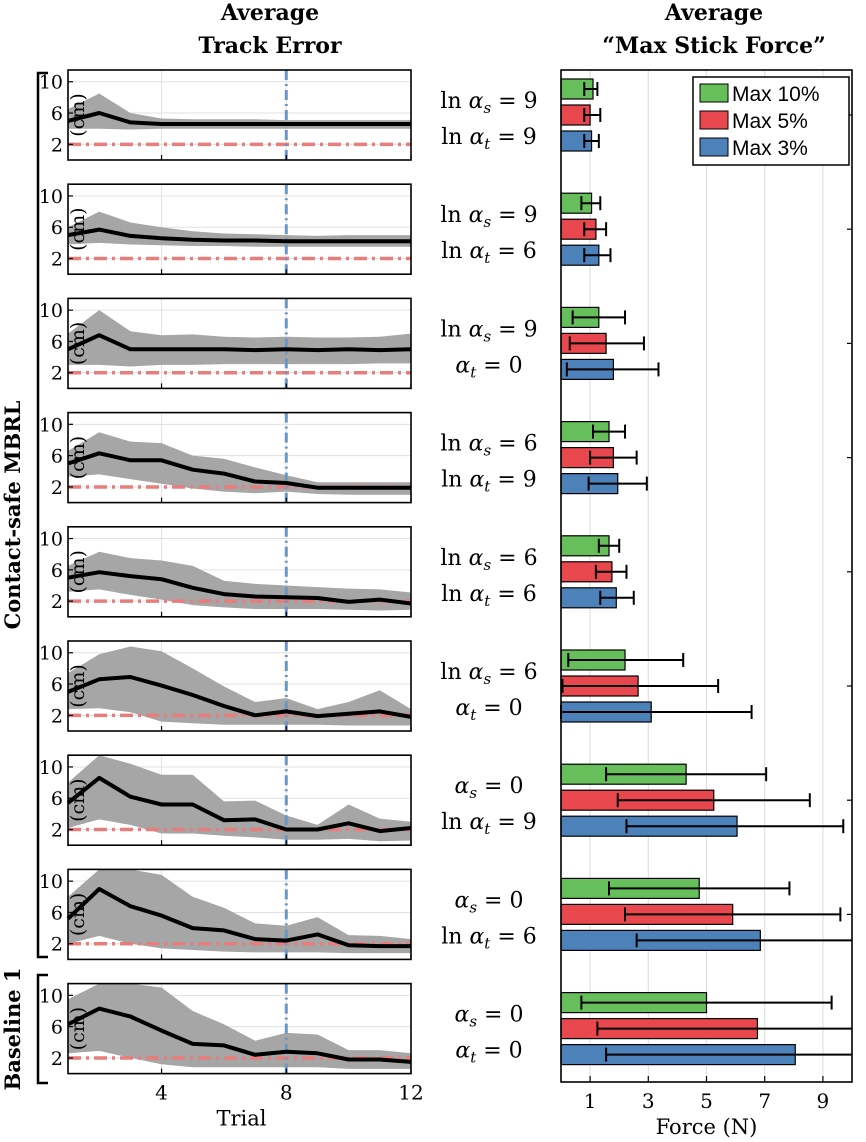 The image size is (866, 1142). Describe the element at coordinates (776, 94) in the screenshot. I see `legend-label: Max 10%` at that location.